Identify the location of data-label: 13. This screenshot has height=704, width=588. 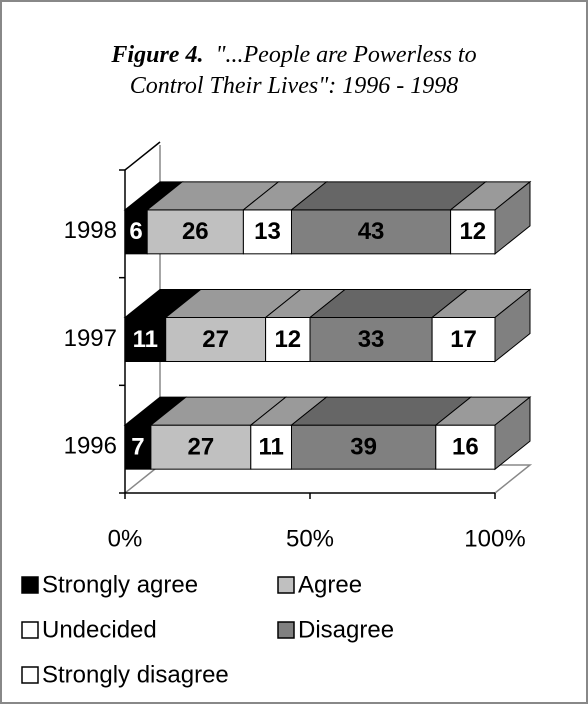
(267, 231).